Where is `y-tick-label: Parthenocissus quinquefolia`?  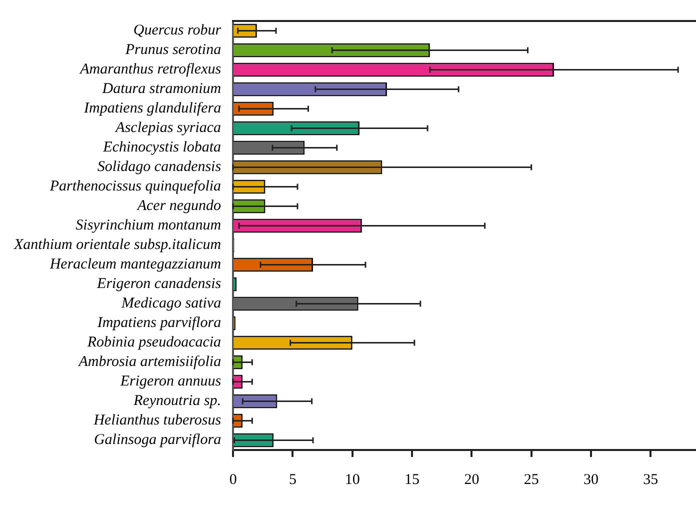
y-tick-label: Parthenocissus quinquefolia is located at coordinates (135, 186).